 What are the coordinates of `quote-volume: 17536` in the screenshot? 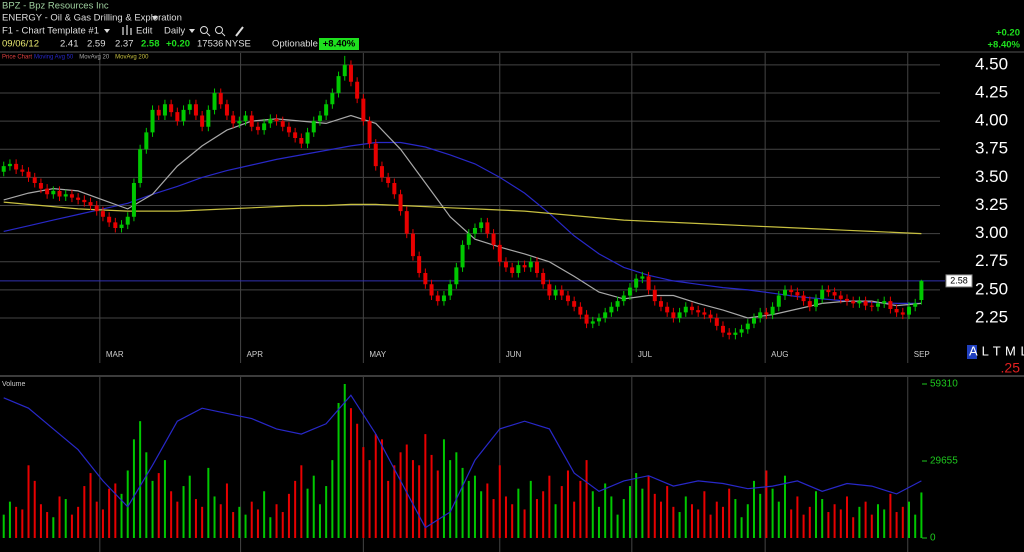 It's located at (210, 44).